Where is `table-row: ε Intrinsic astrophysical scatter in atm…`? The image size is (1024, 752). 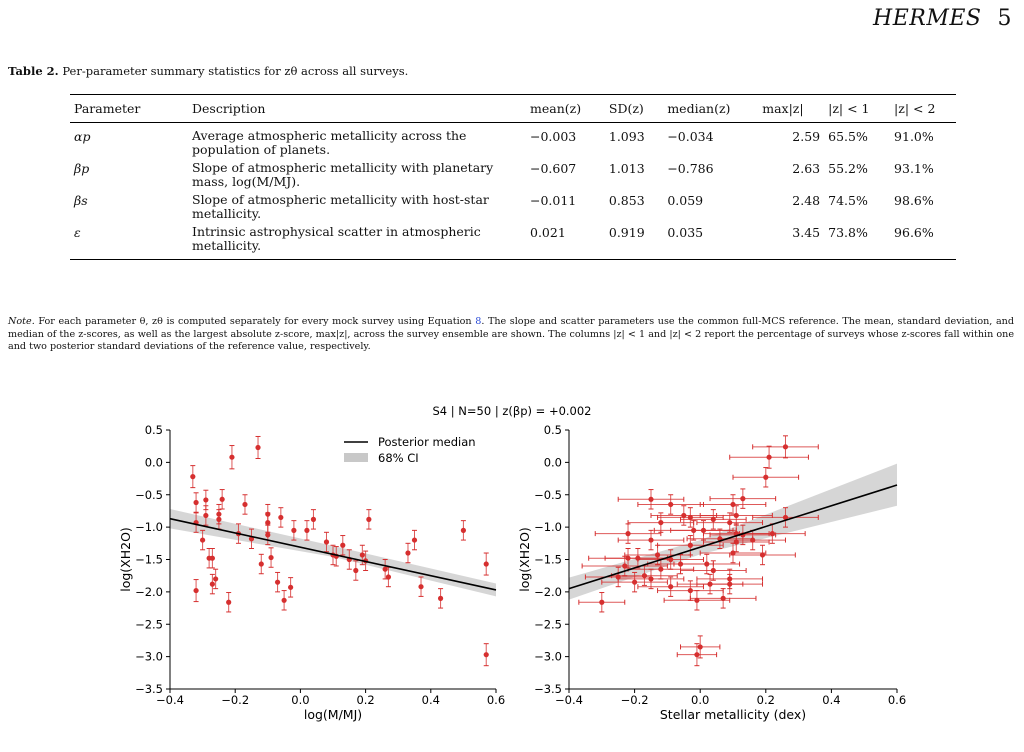 table-row: ε Intrinsic astrophysical scatter in atm… is located at coordinates (513, 241).